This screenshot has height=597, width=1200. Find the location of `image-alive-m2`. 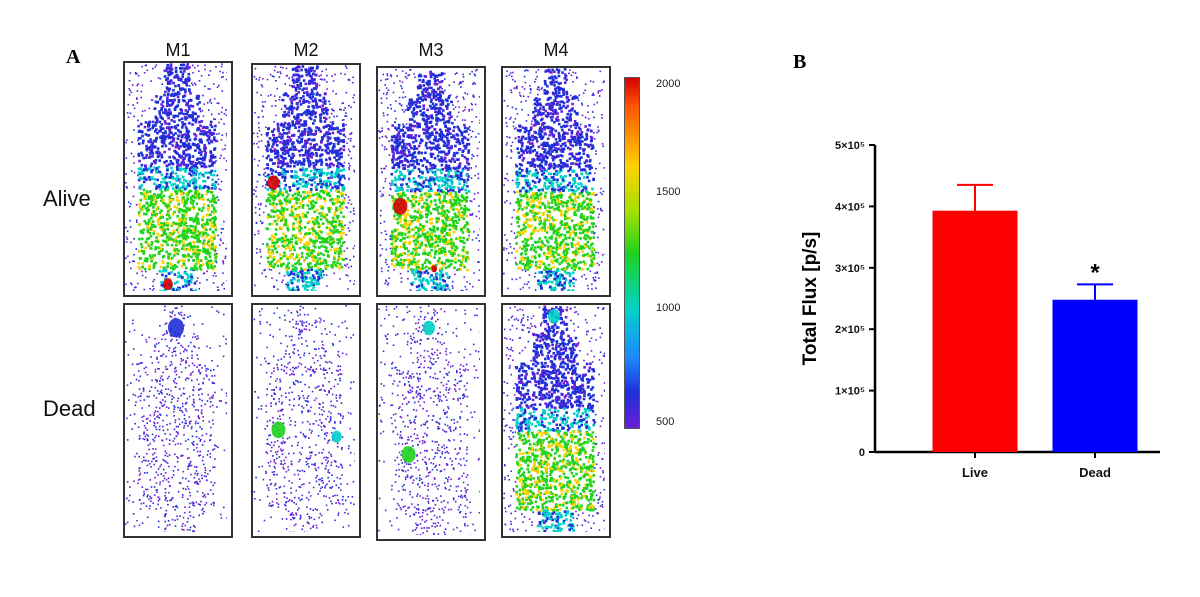

image-alive-m2 is located at coordinates (306, 180).